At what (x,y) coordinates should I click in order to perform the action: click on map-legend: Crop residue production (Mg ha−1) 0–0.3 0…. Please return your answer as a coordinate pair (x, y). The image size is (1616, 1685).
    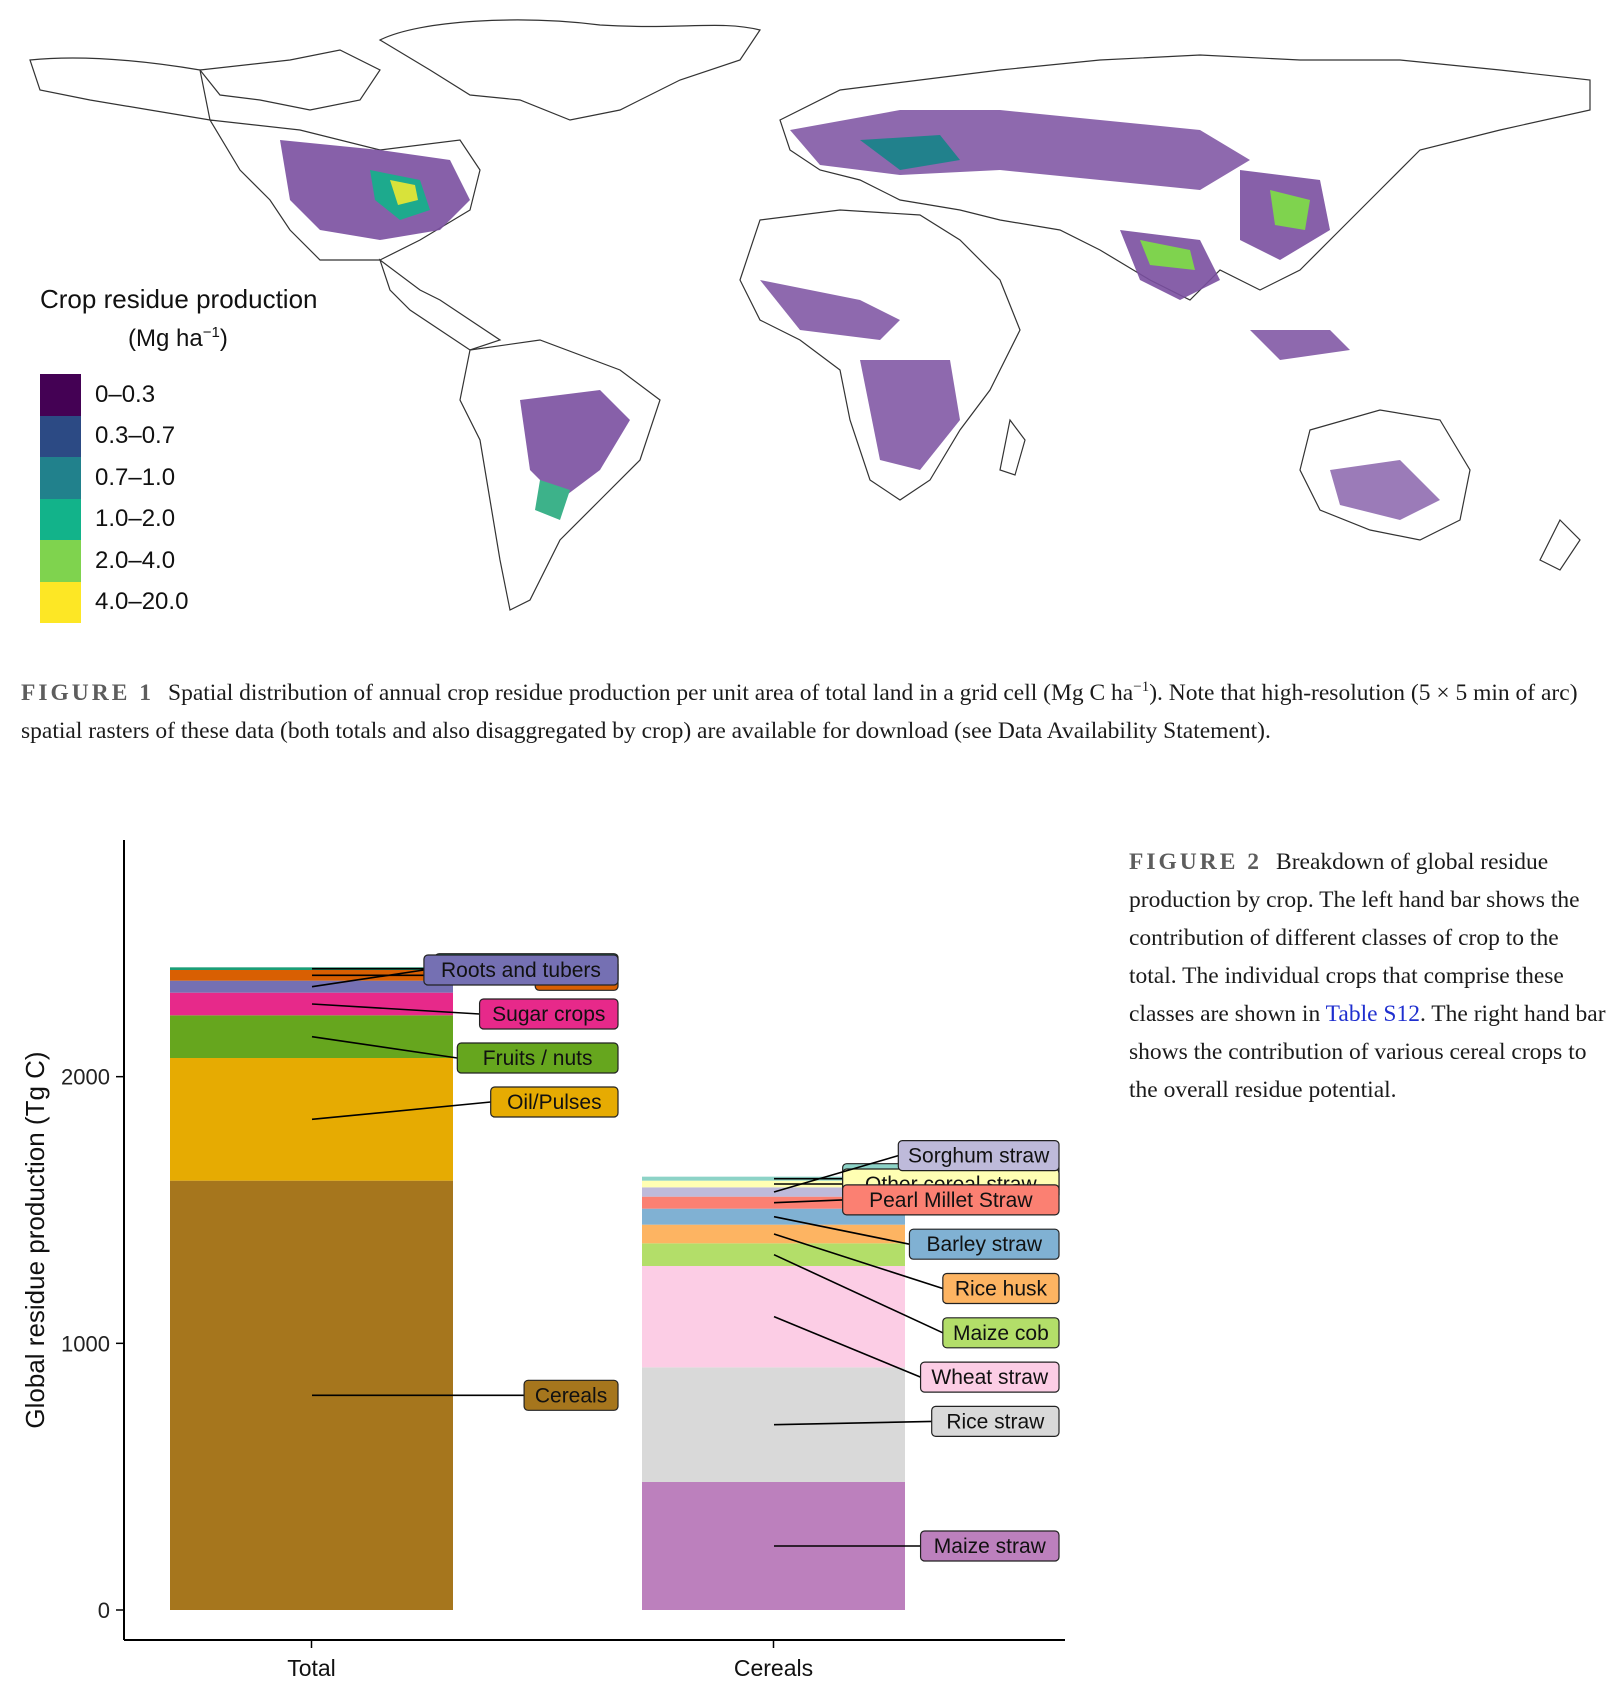
    Looking at the image, I should click on (200, 452).